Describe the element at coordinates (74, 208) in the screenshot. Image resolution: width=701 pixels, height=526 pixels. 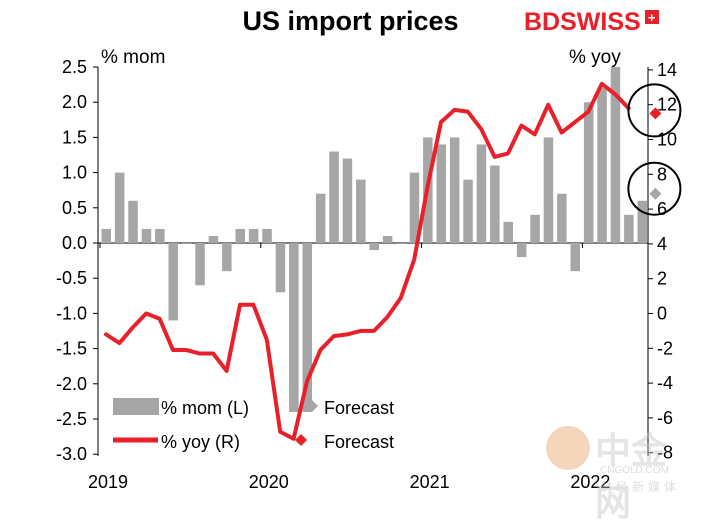
I see `left-tick-label: 0.5` at that location.